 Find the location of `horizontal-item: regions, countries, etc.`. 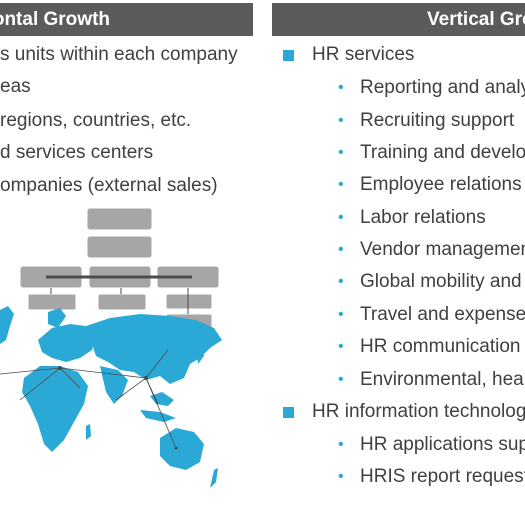

horizontal-item: regions, countries, etc. is located at coordinates (96, 120).